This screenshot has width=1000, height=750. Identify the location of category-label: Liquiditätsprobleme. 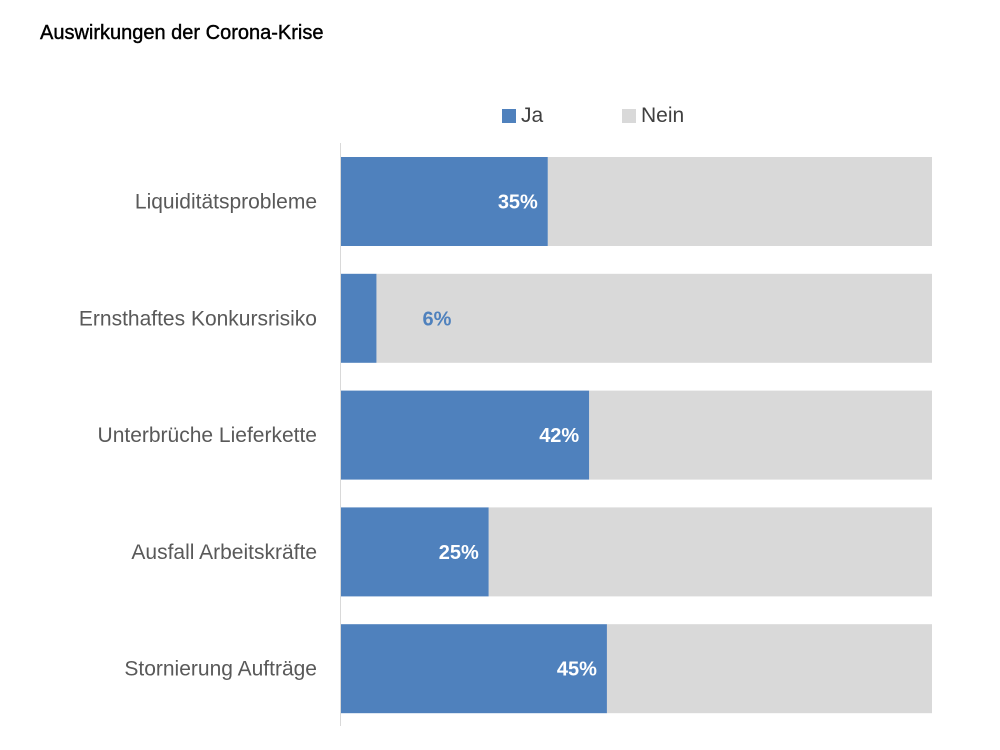
(226, 202).